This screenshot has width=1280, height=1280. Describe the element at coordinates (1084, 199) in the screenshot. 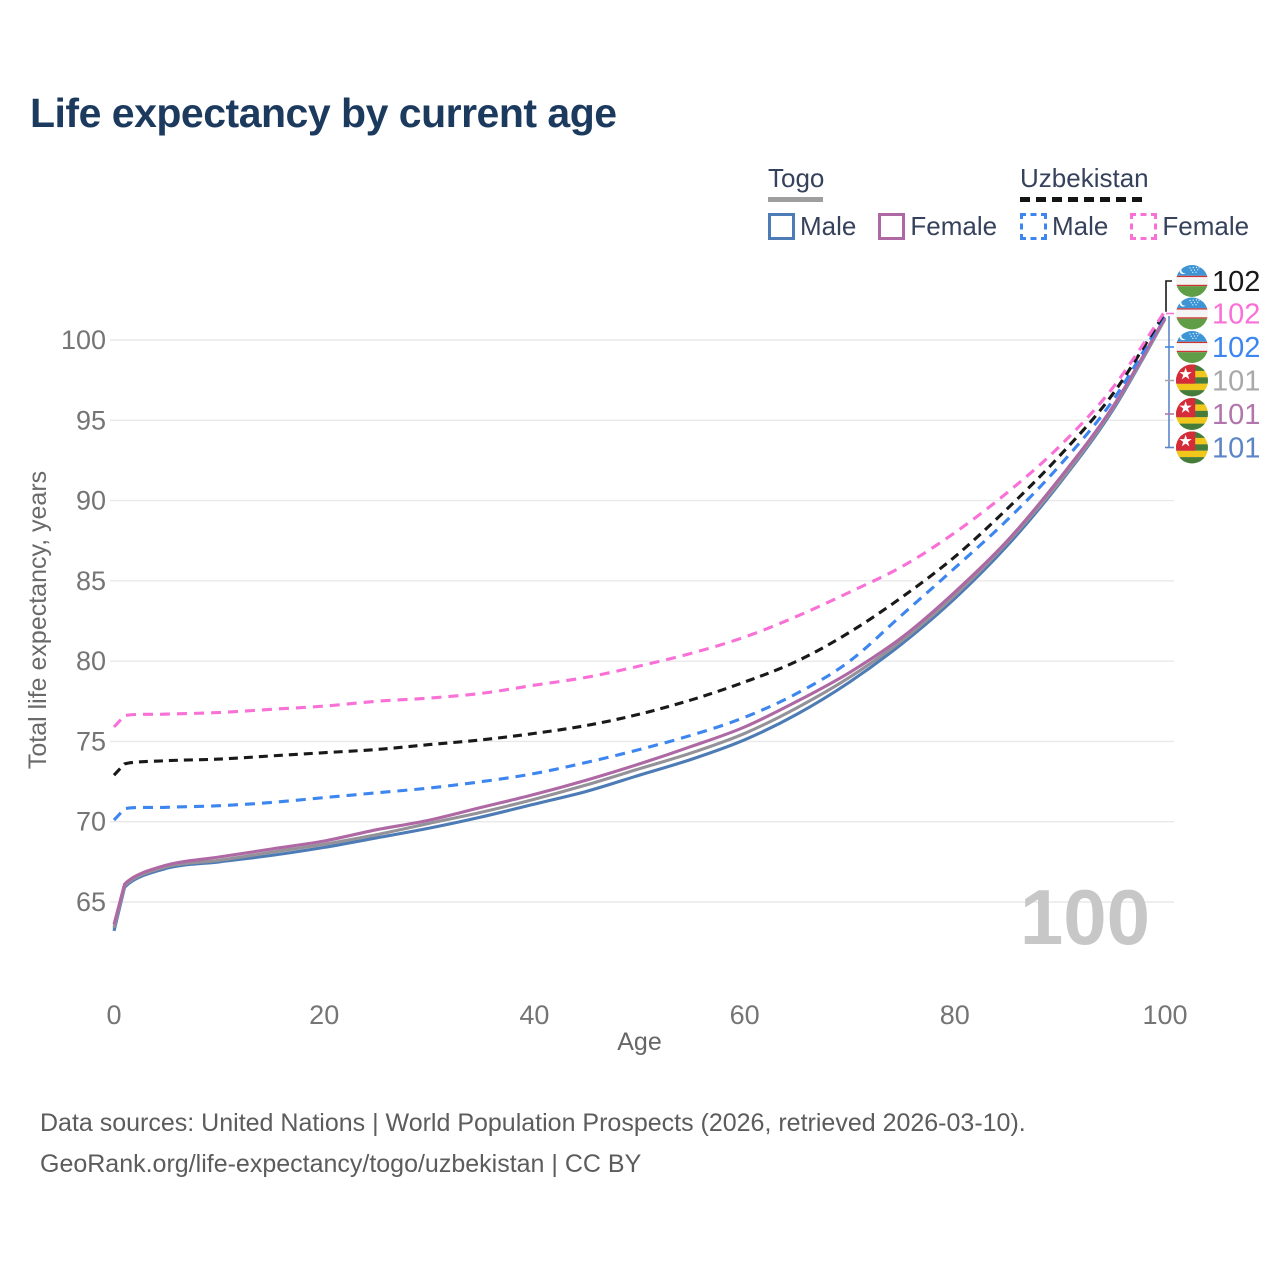

I see `legend-underline-dashed` at that location.